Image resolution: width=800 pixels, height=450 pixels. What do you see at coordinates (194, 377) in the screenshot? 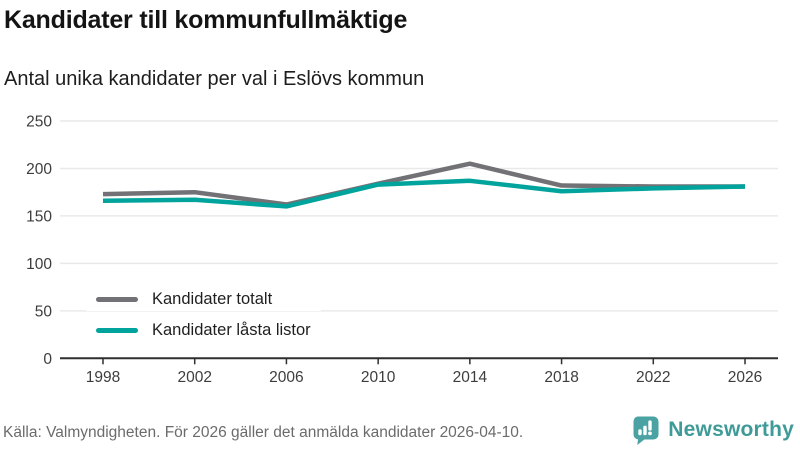
I see `svg-text: 2002` at bounding box center [194, 377].